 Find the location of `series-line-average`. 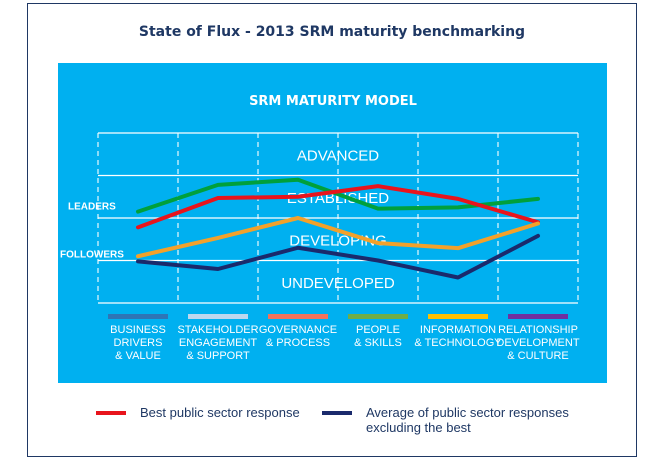

series-line-average is located at coordinates (338, 256).